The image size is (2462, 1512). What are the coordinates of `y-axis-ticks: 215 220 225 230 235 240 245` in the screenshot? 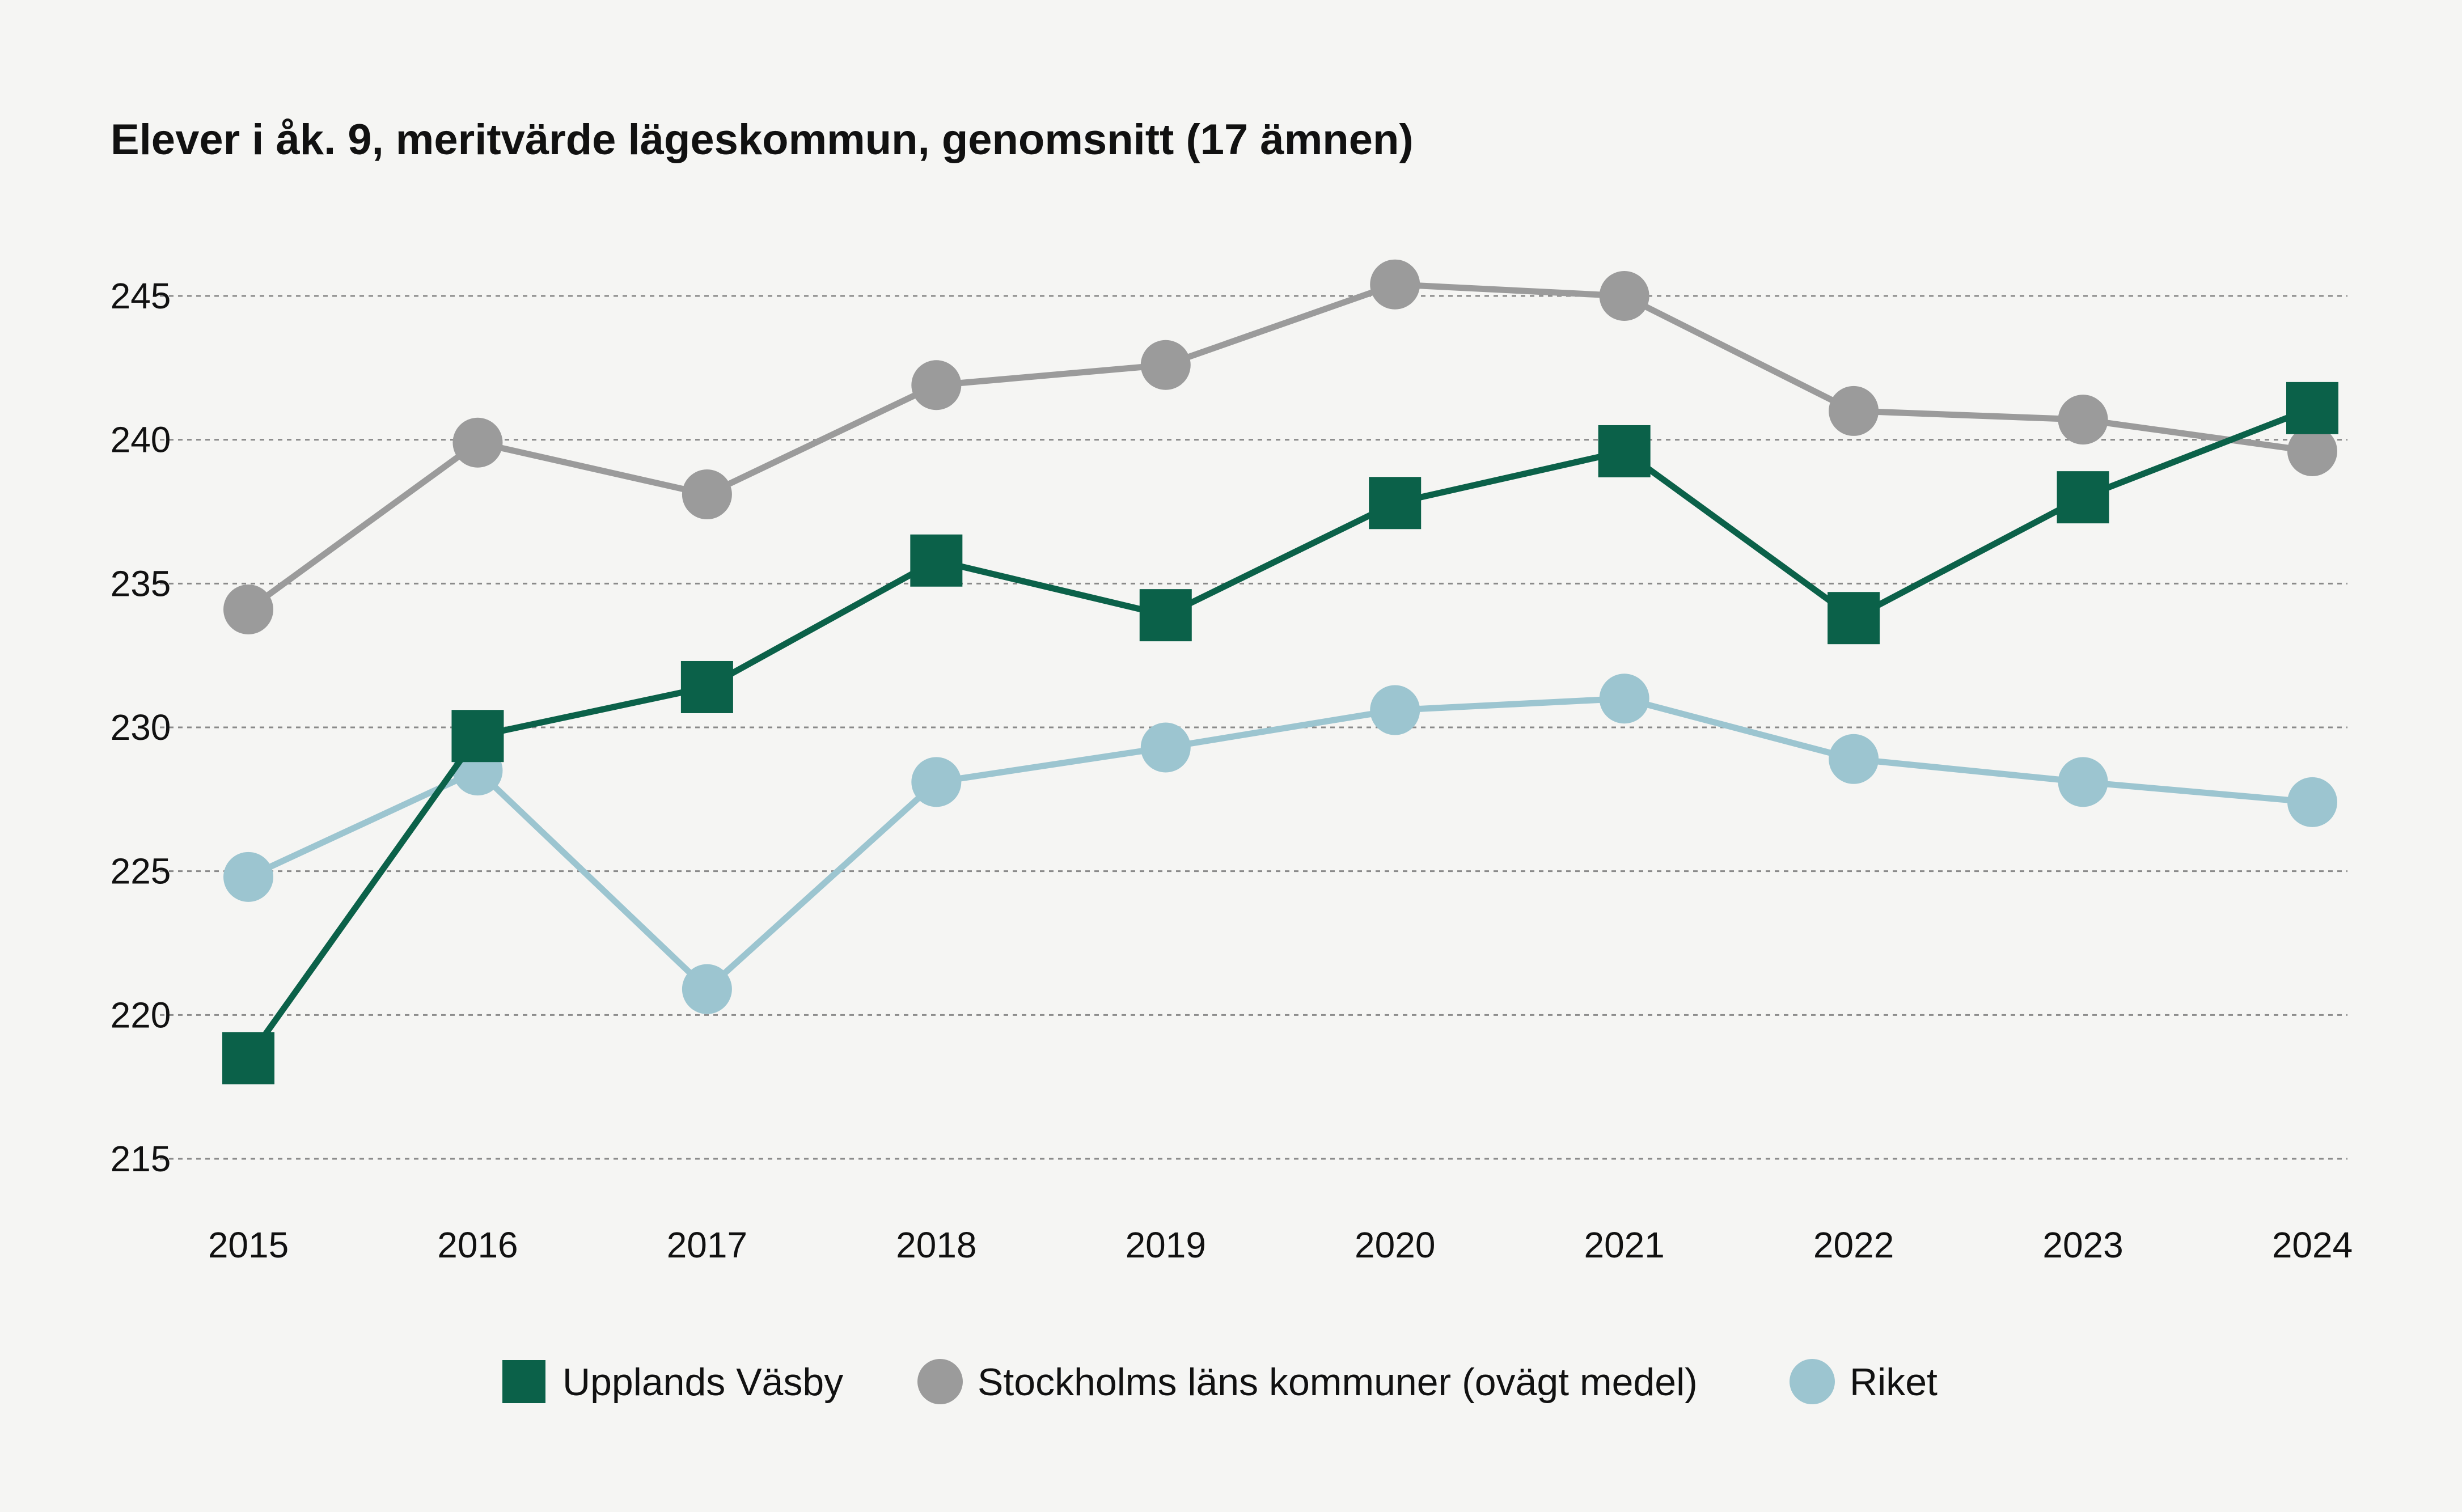 It's located at (141, 727).